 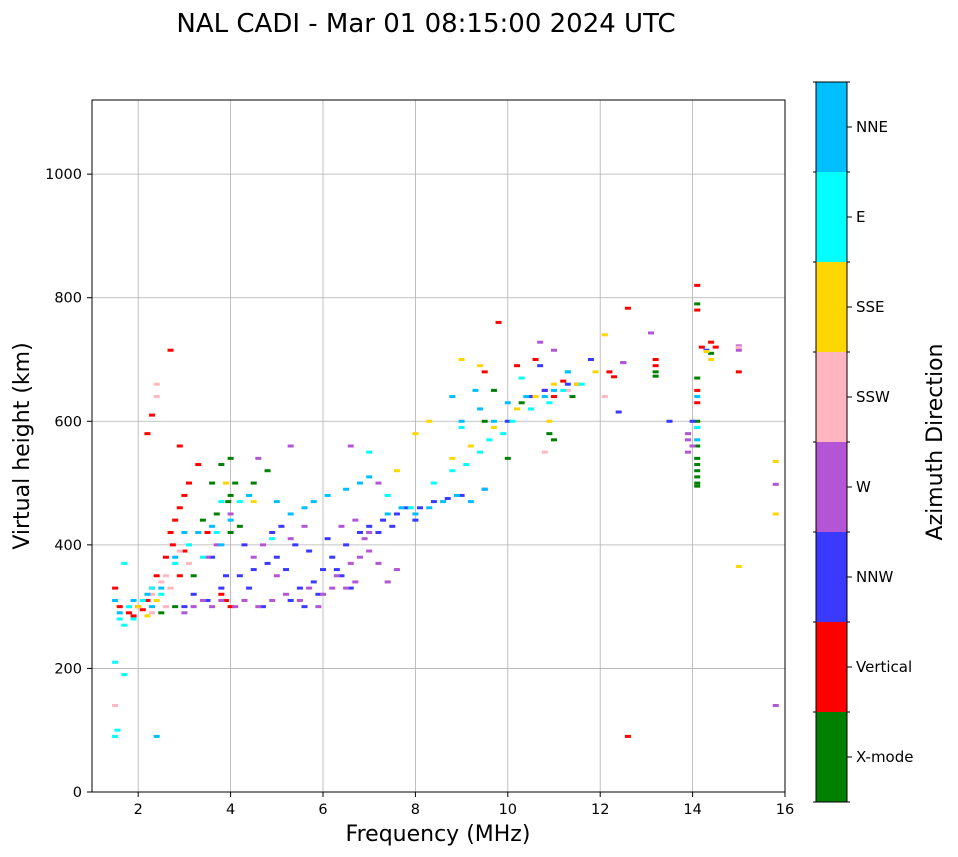 I want to click on x-tick-label: 14, so click(x=692, y=810).